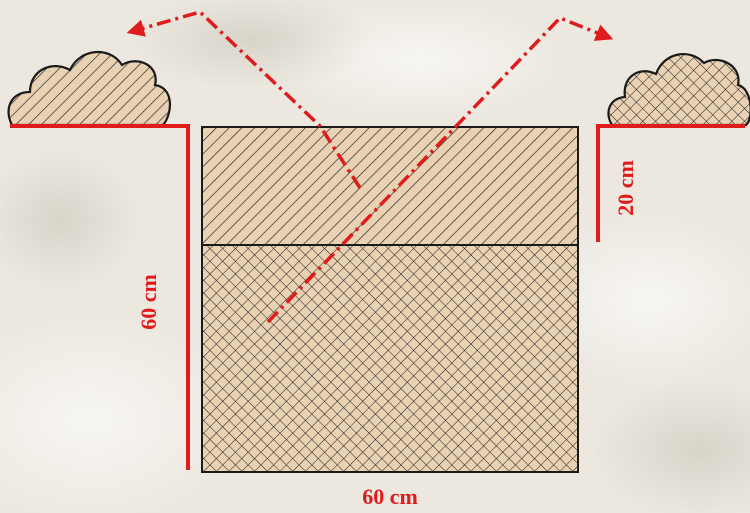 This screenshot has width=750, height=513. I want to click on topsoil-pile-icon, so click(89, 88).